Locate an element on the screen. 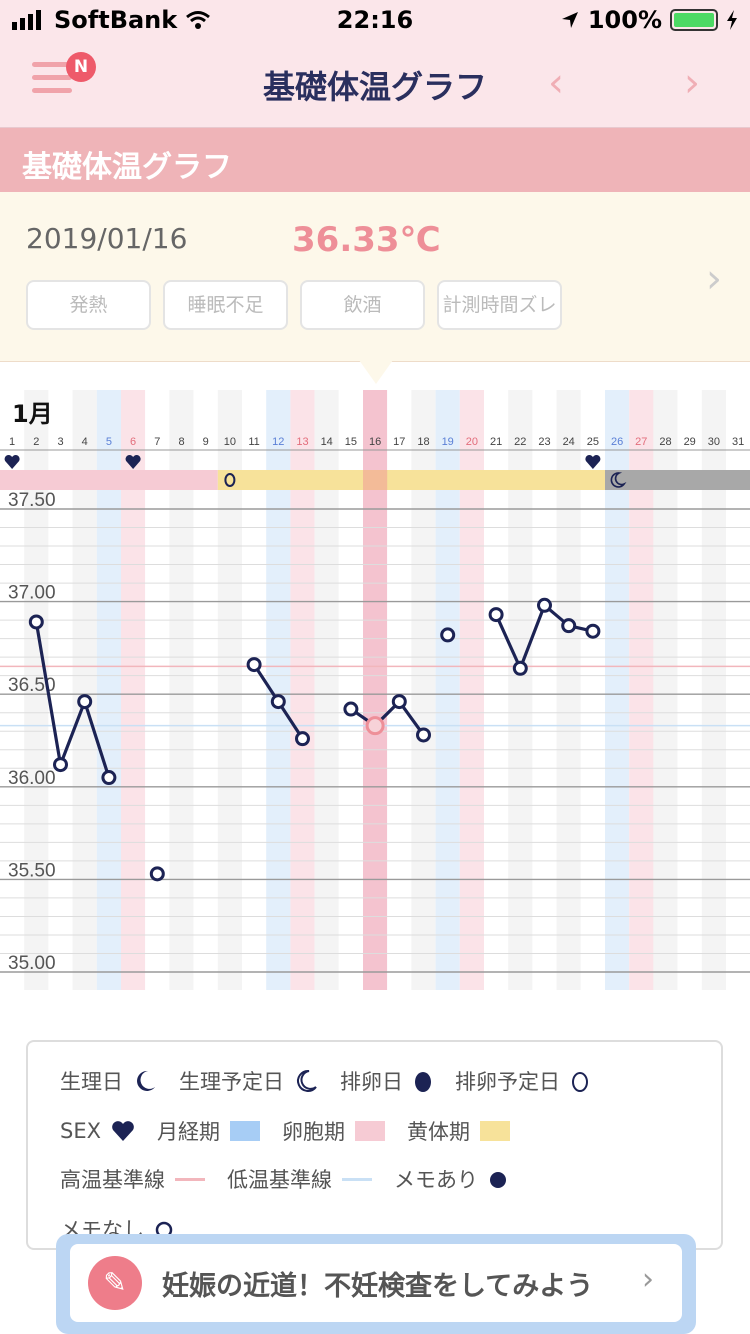 The image size is (750, 1334). x-tick-label: 29 is located at coordinates (690, 442).